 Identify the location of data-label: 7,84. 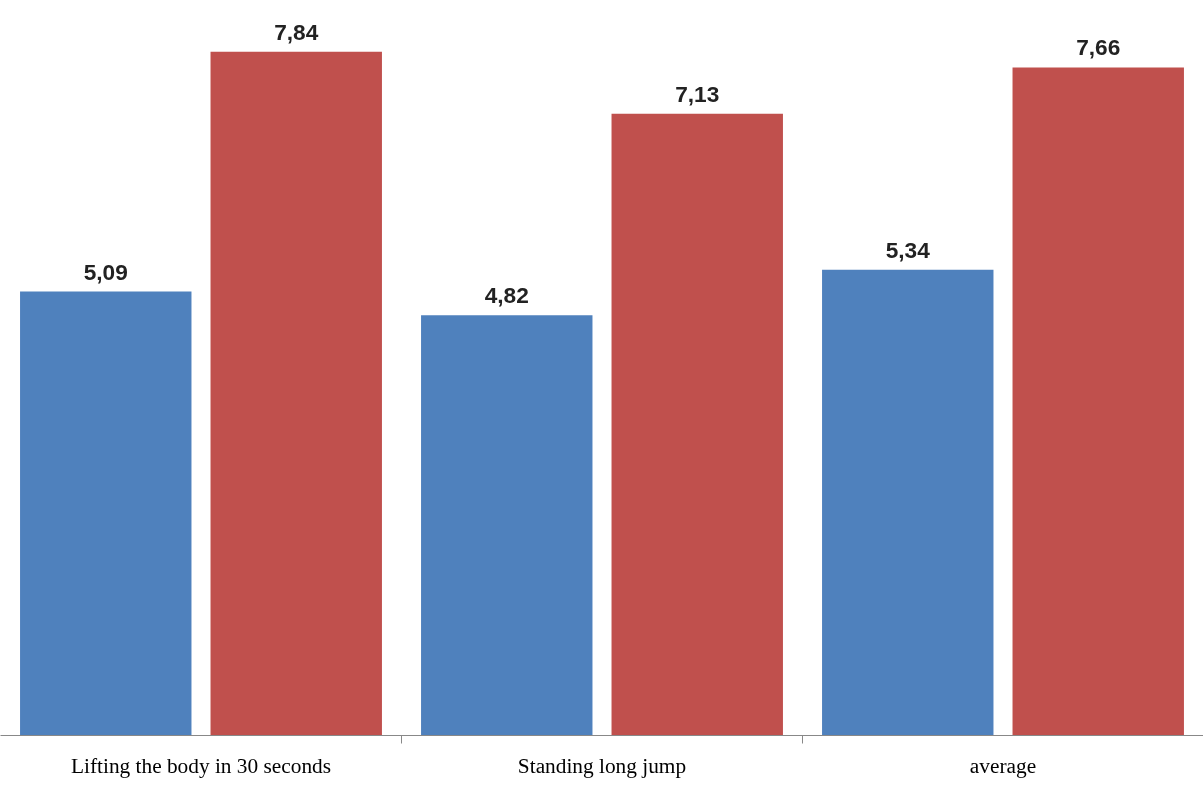
(296, 31).